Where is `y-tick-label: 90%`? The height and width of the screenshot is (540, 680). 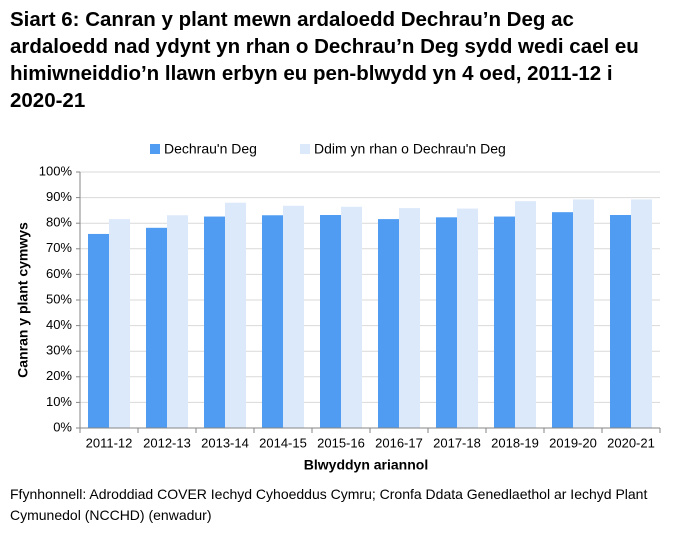 y-tick-label: 90% is located at coordinates (59, 196).